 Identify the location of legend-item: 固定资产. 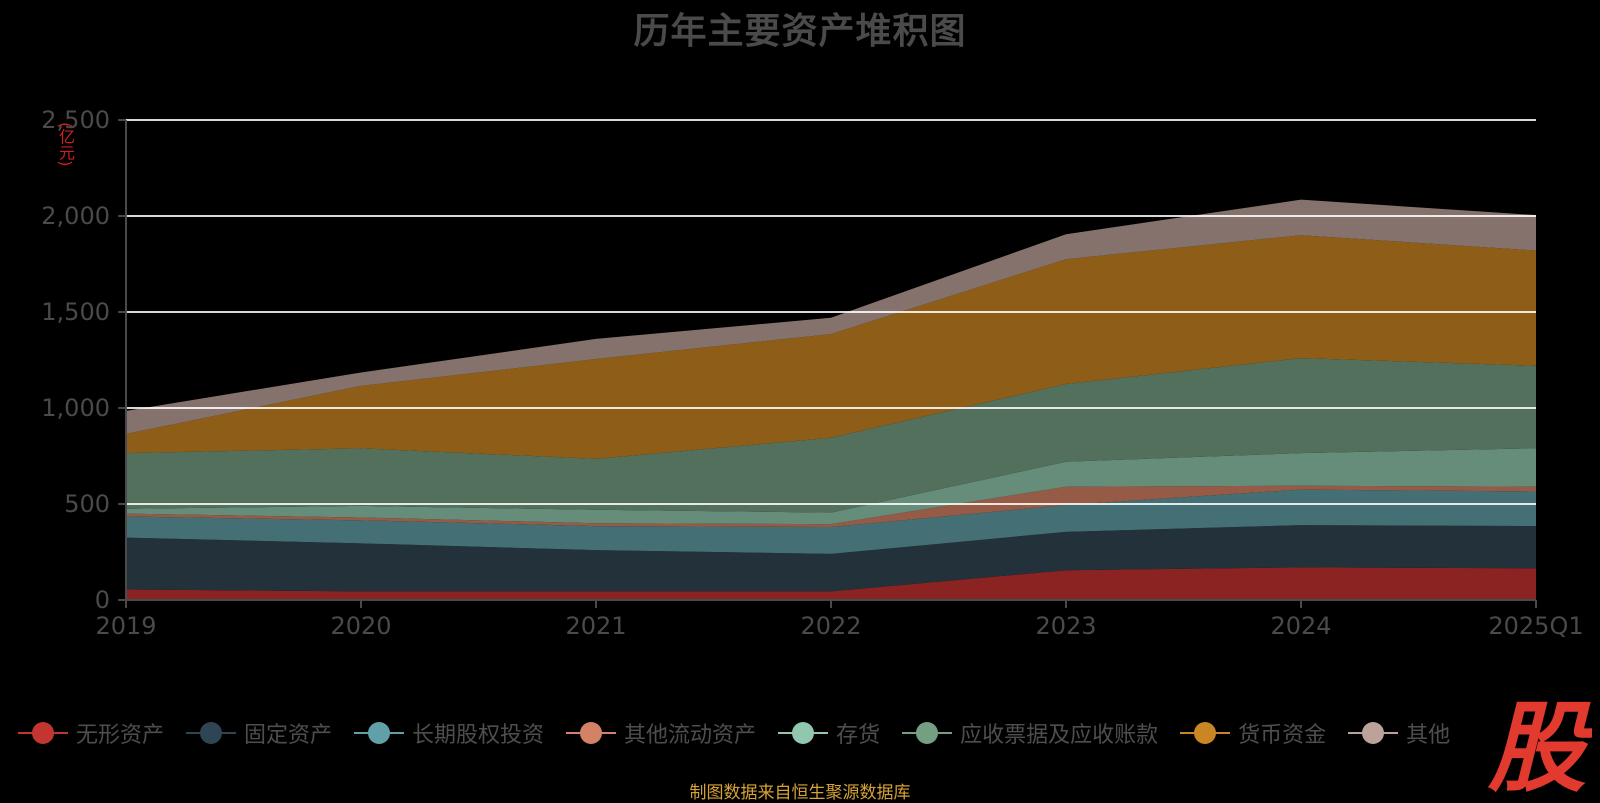
(259, 733).